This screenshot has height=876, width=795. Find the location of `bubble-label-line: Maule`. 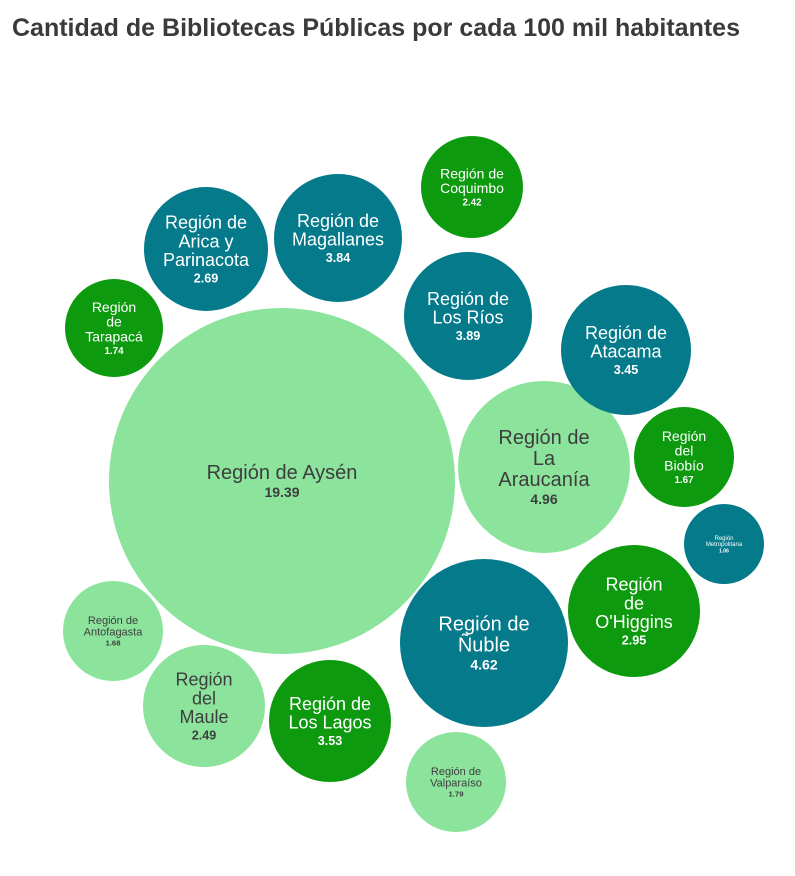

bubble-label-line: Maule is located at coordinates (203, 717).